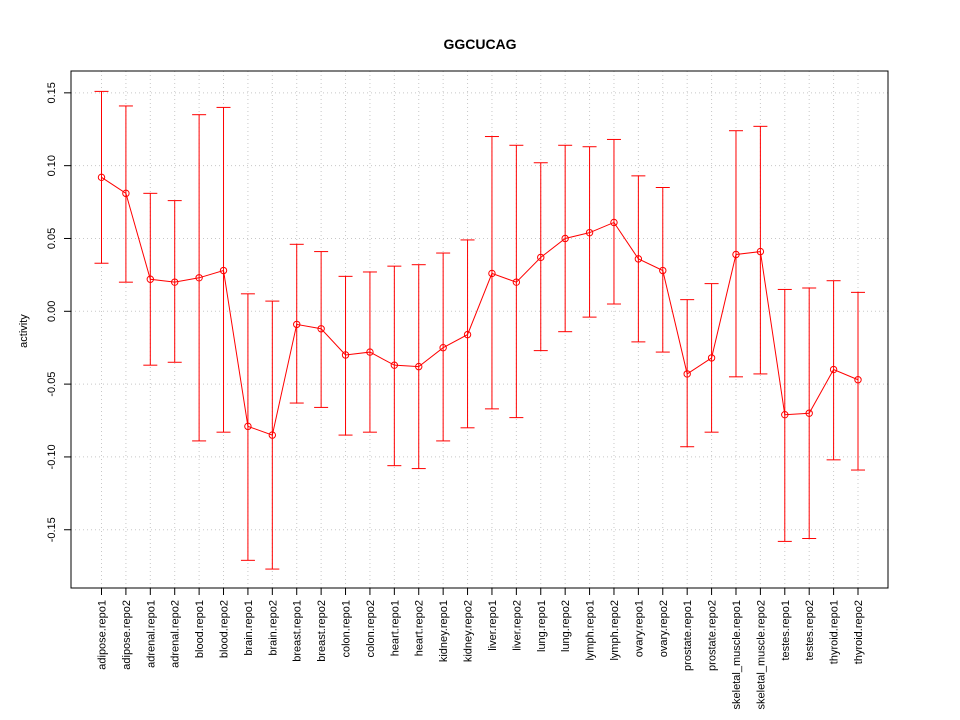 This screenshot has width=960, height=720. I want to click on x-tick-label: ovary.repo1, so click(639, 628).